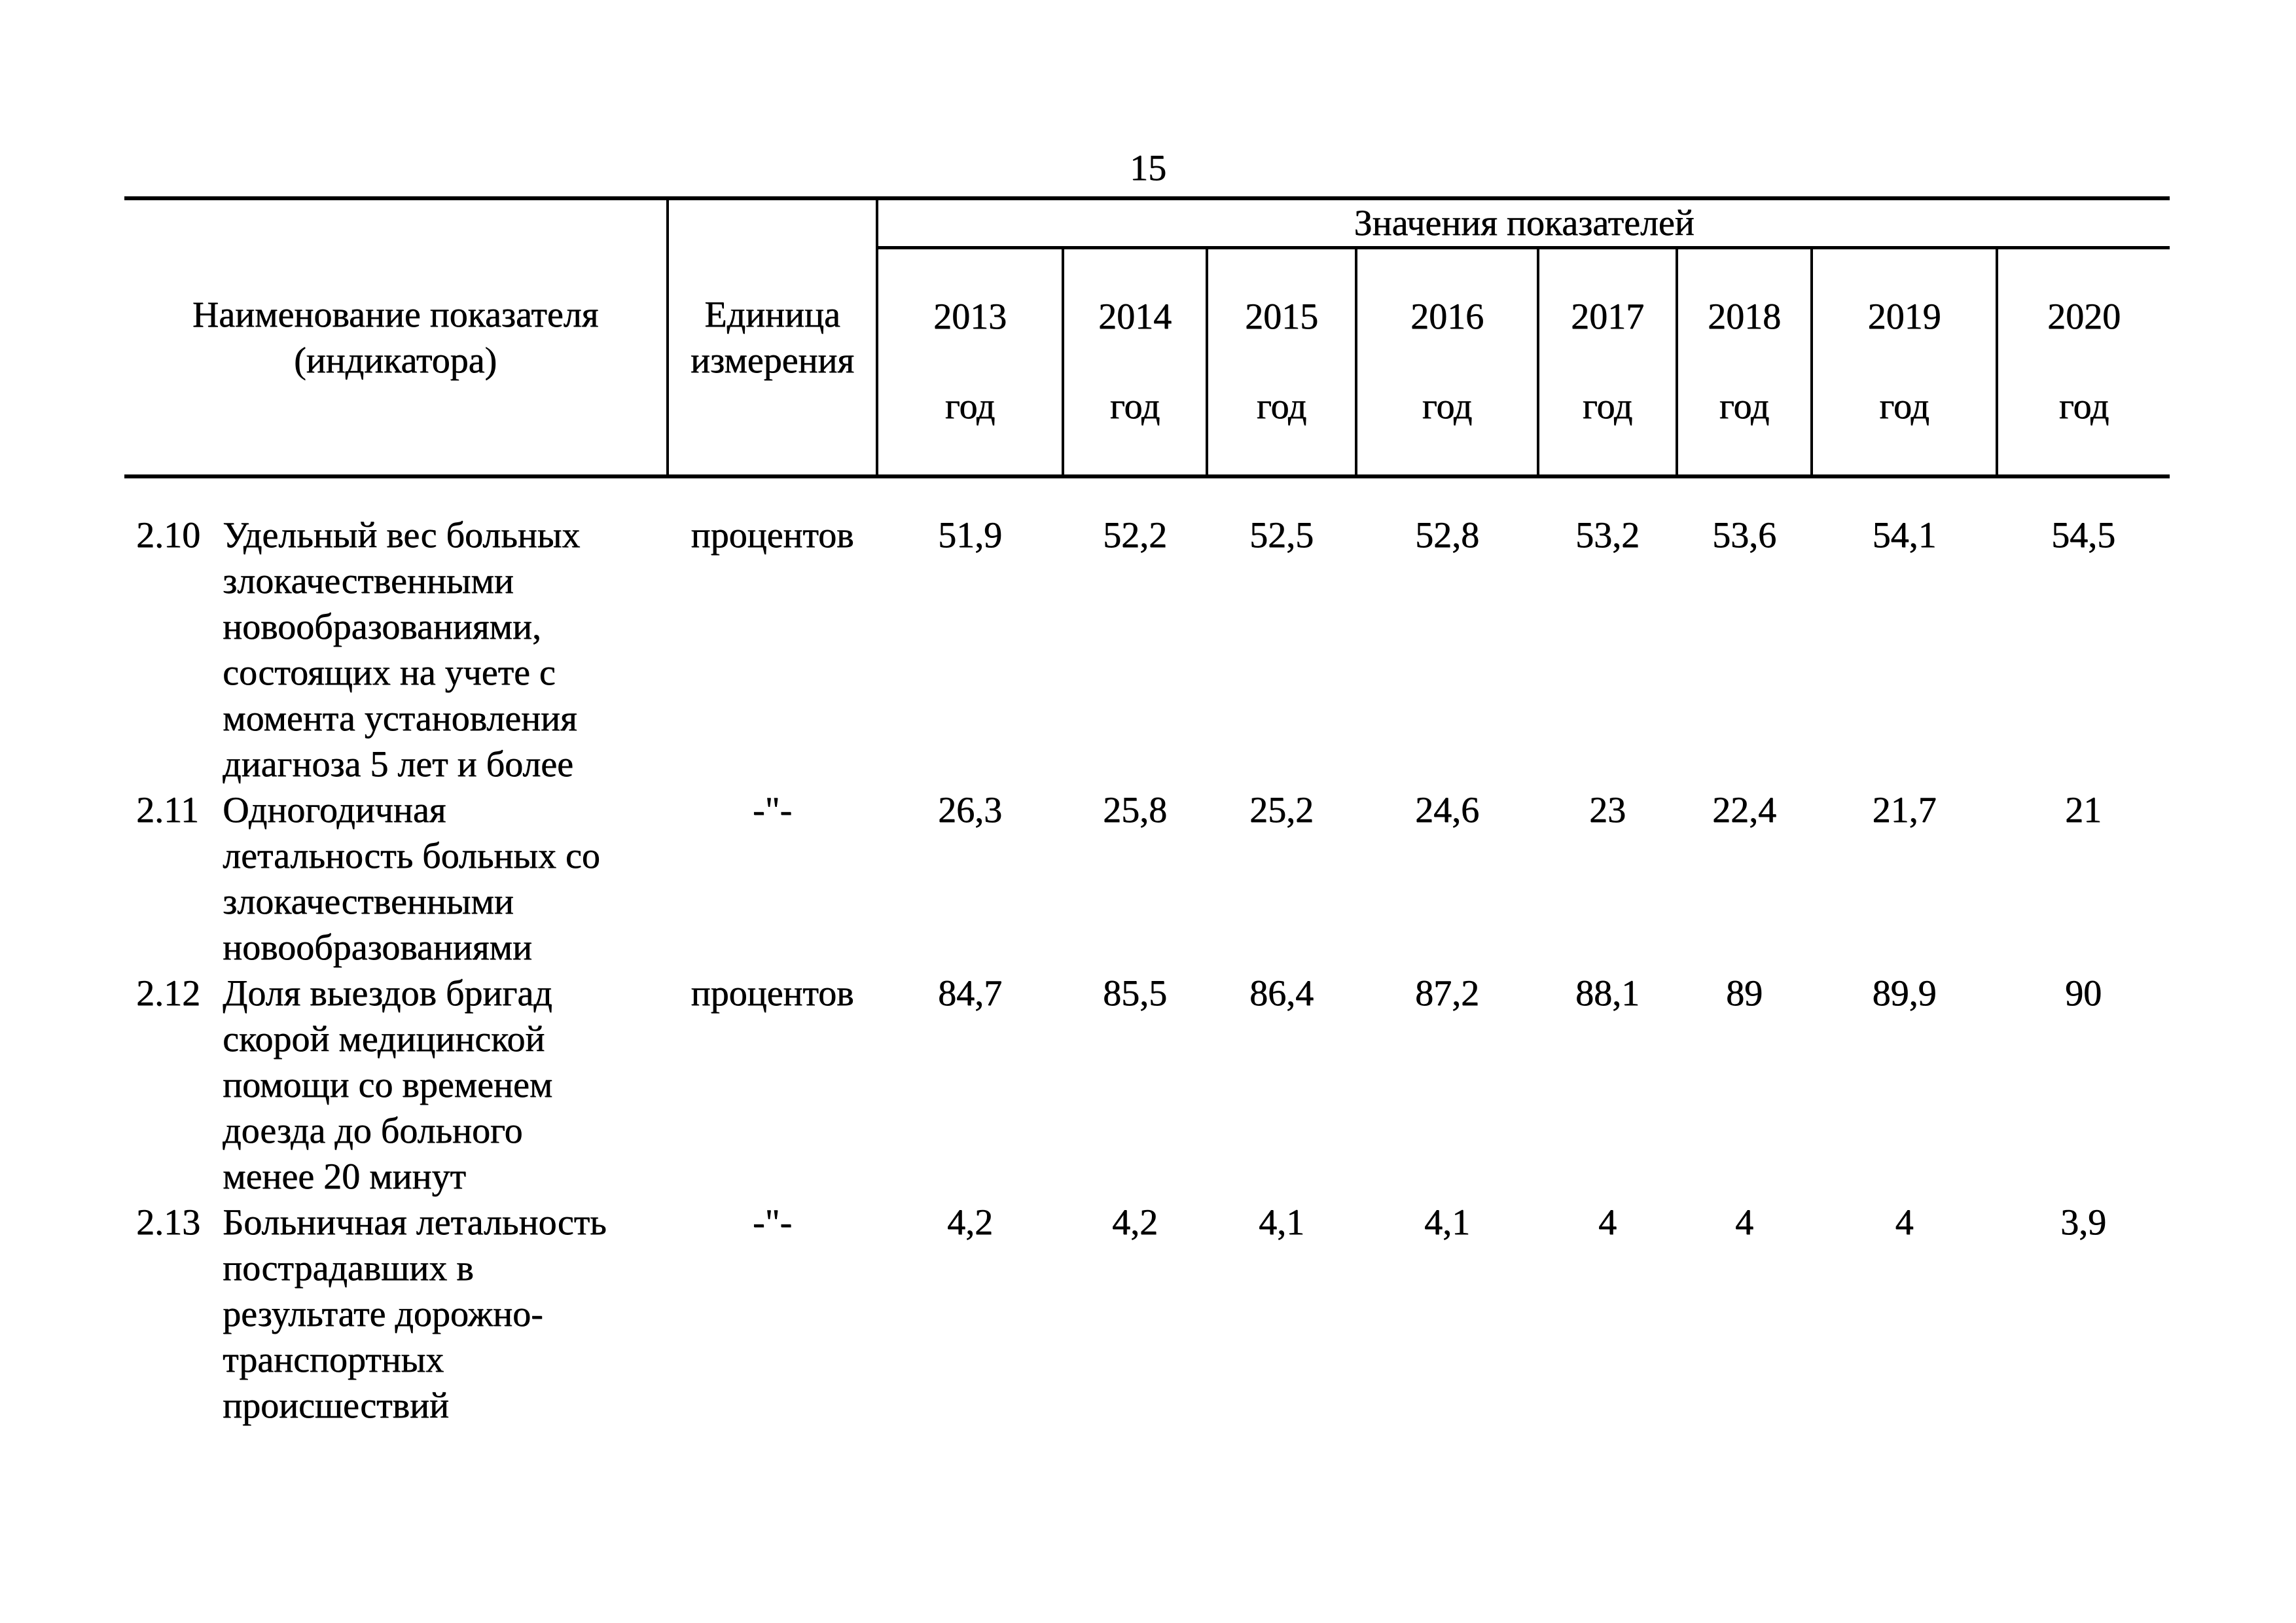 The image size is (2296, 1623). I want to click on value-cell-2017: 88,1, so click(1607, 993).